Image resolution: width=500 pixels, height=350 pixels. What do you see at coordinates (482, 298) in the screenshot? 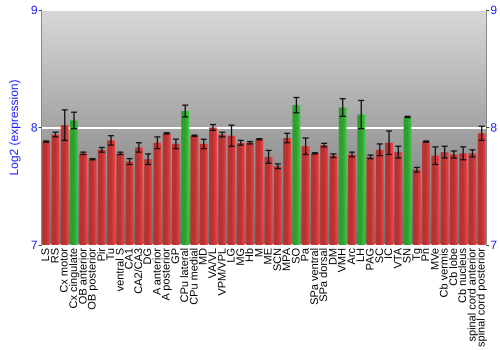
I see `x-tick-label: spinal cord posterior` at bounding box center [482, 298].